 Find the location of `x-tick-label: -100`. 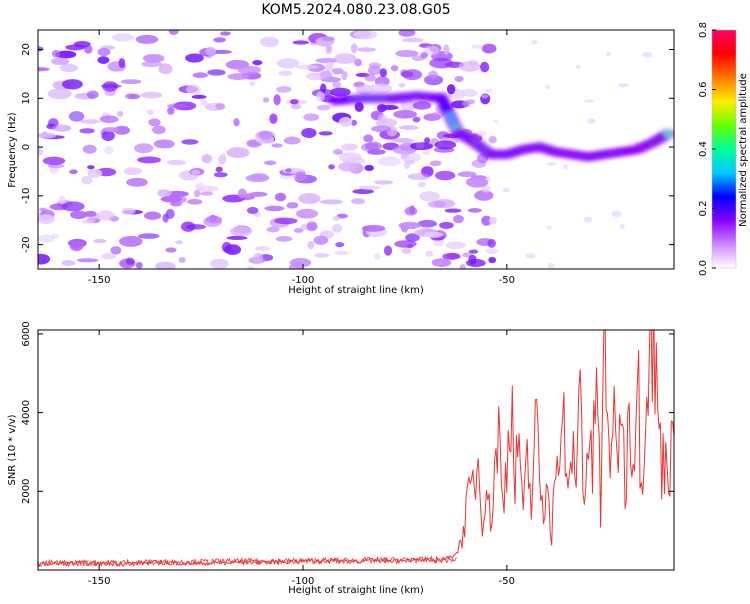

x-tick-label: -100 is located at coordinates (303, 581).